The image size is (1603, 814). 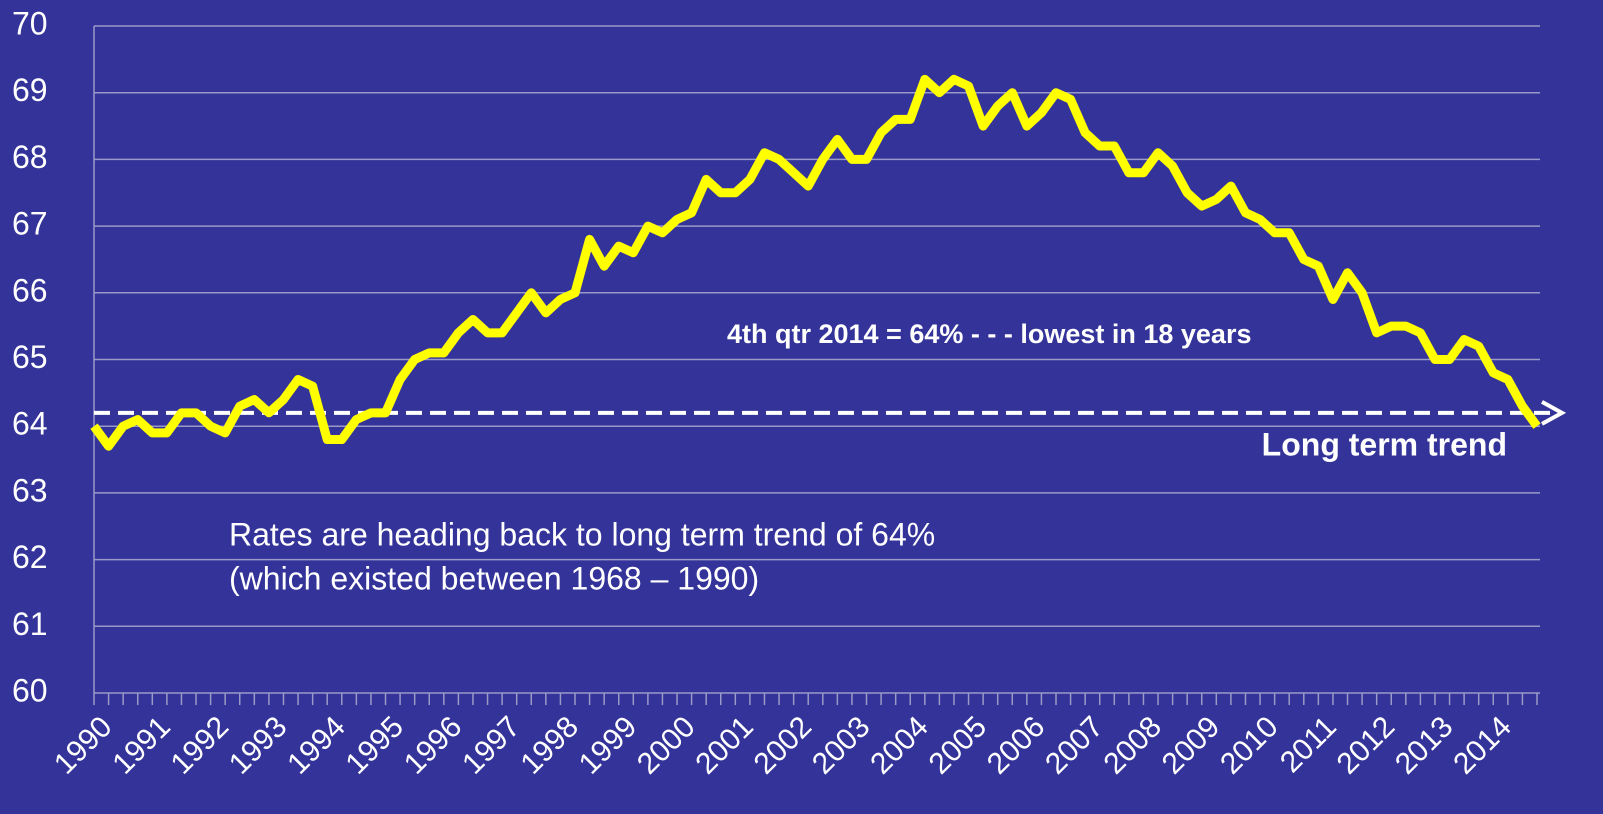 What do you see at coordinates (494, 578) in the screenshot?
I see `annotation: (which existed between 1968 – 1990)` at bounding box center [494, 578].